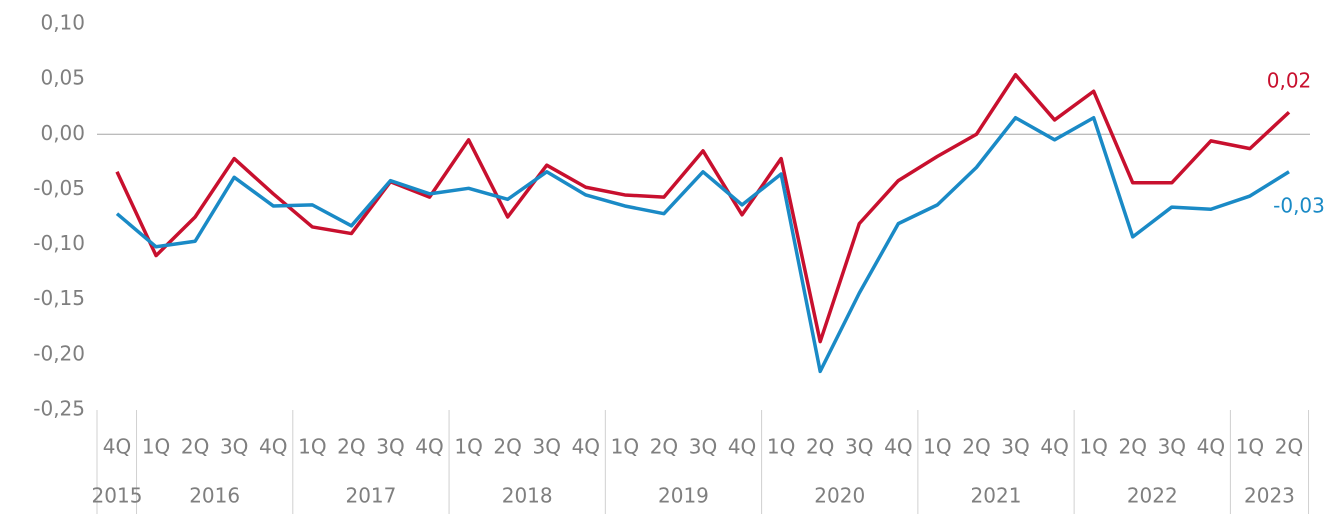  I want to click on year-label: 2016, so click(214, 496).